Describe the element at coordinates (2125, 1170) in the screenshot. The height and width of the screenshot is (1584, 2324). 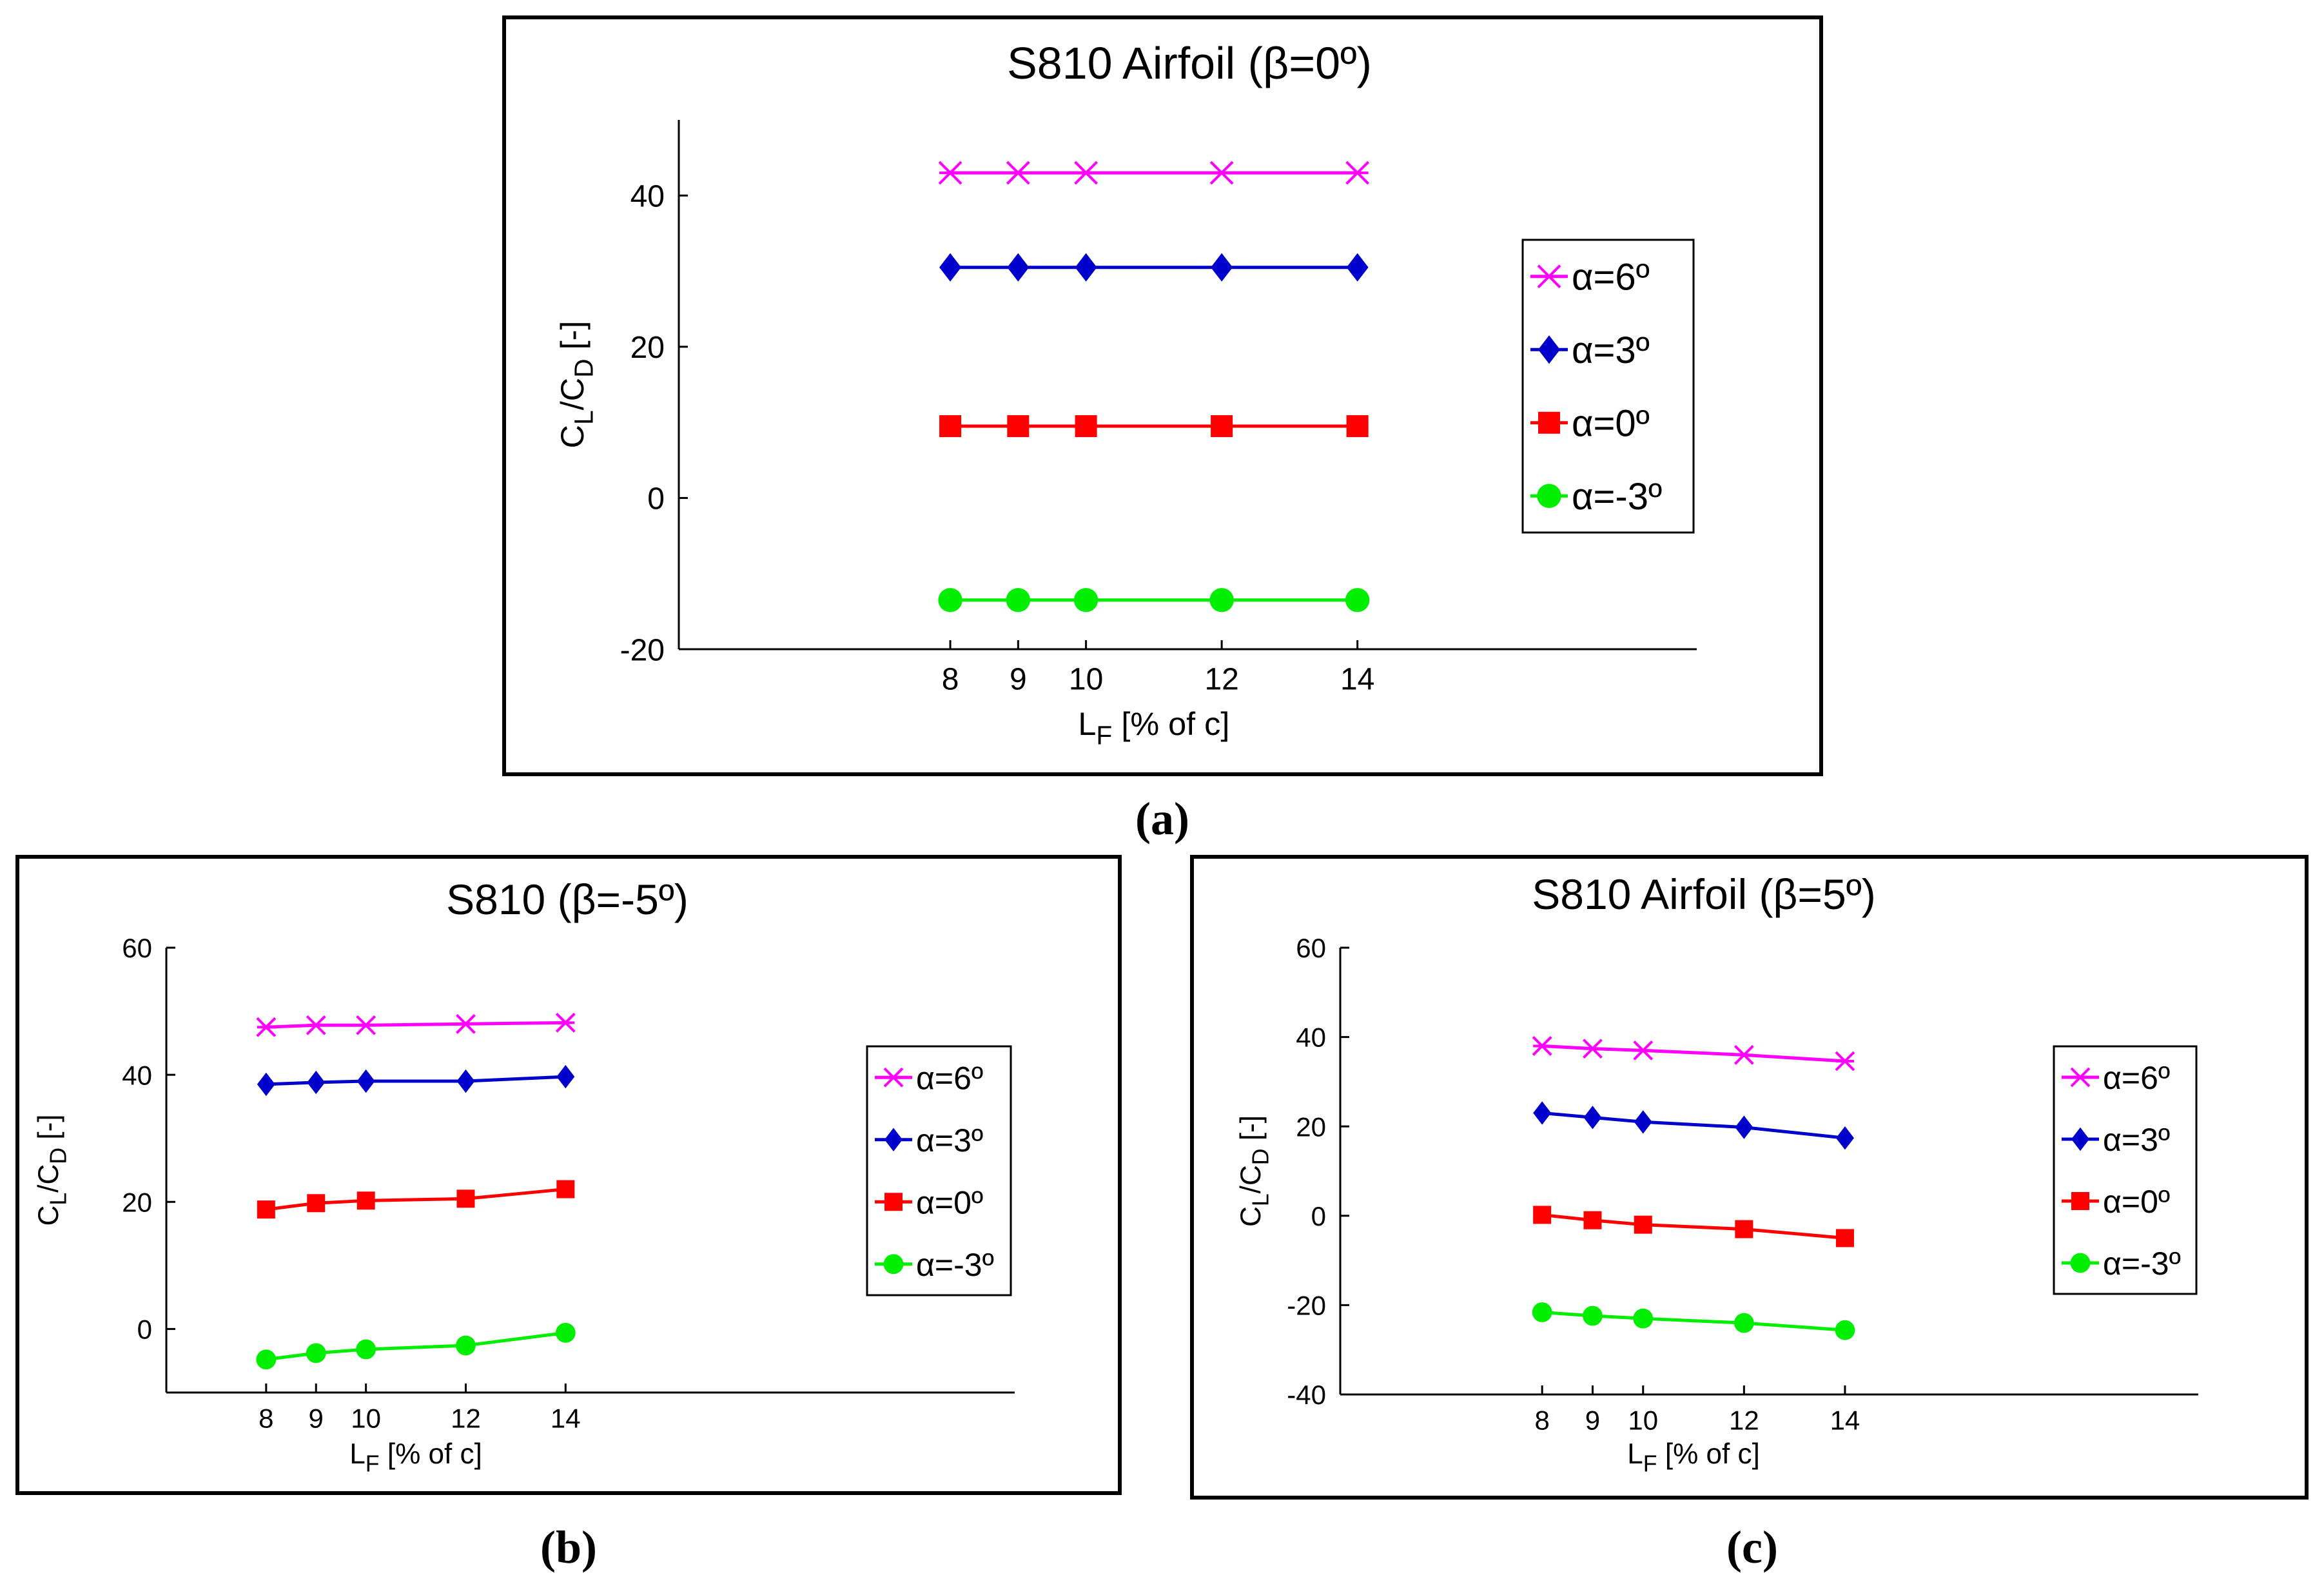
I see `panel-c-legend-box` at that location.